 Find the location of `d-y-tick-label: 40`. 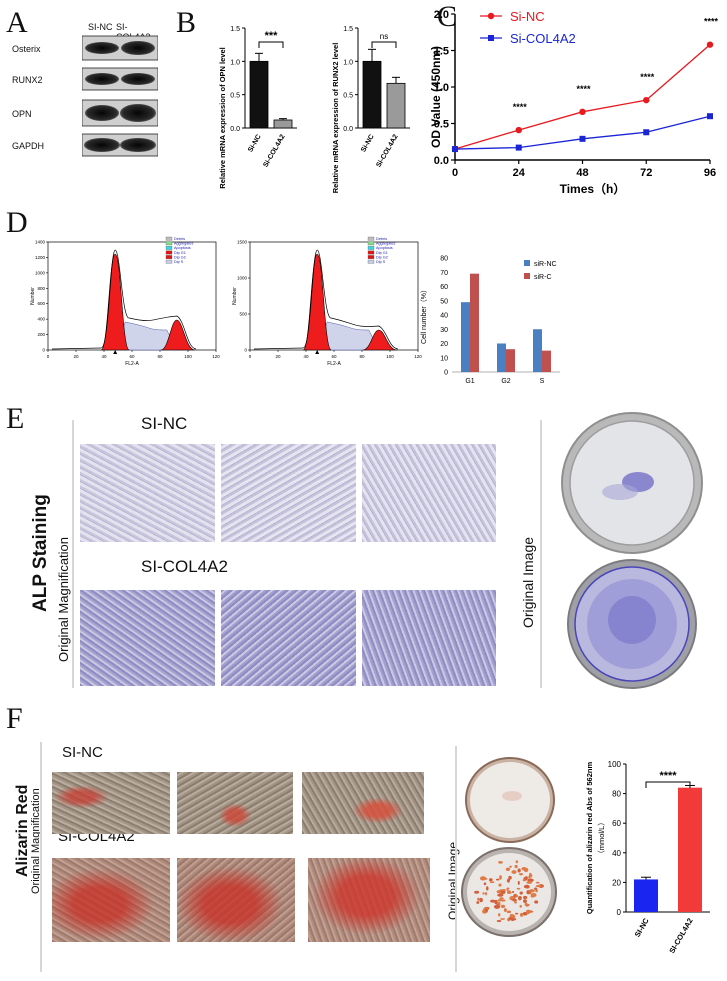

d-y-tick-label: 40 is located at coordinates (444, 316).